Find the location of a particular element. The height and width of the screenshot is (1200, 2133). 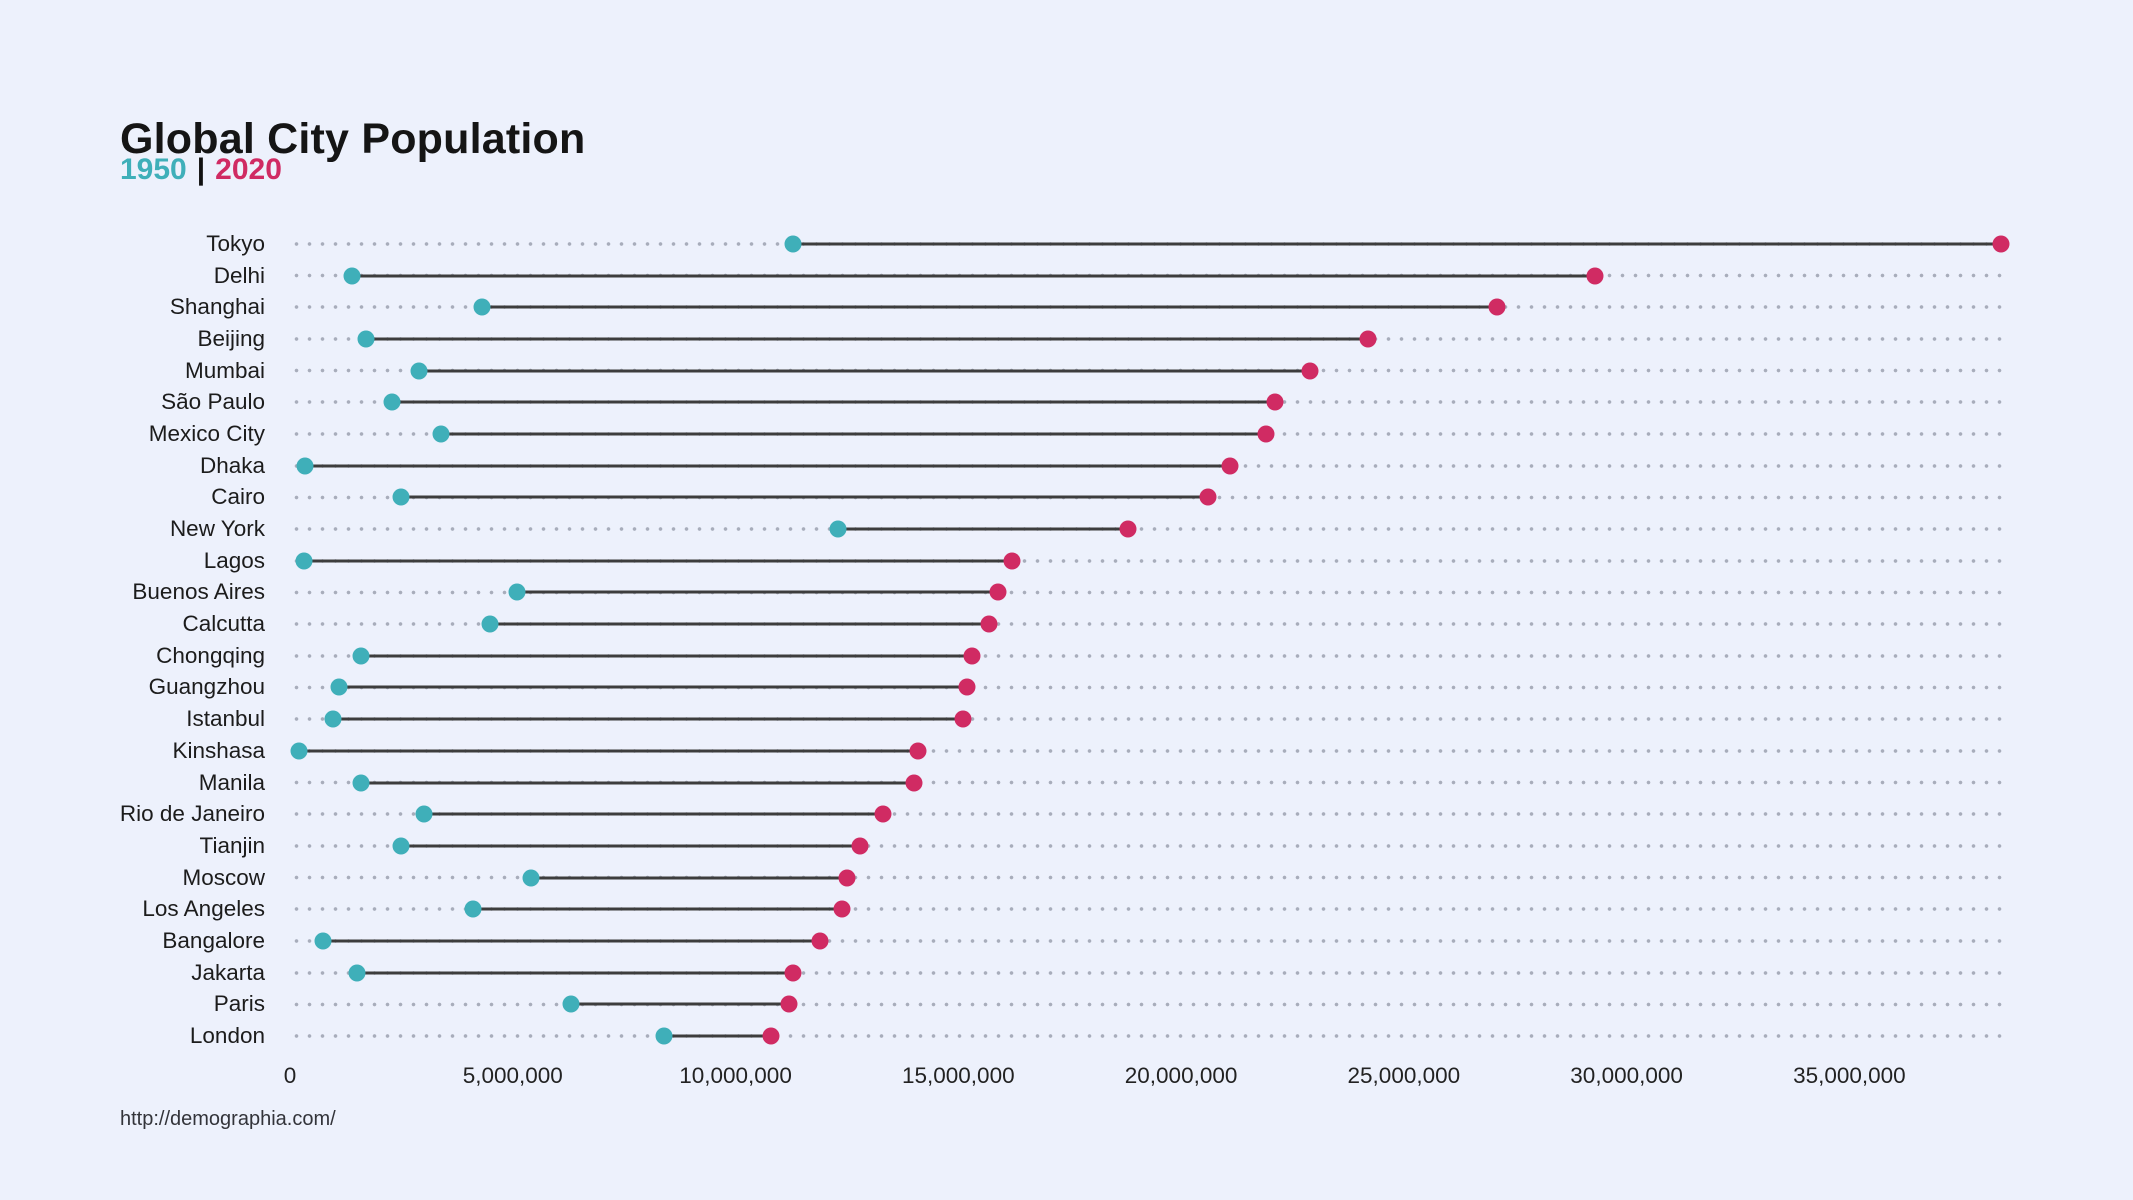

chart-row: Moscow is located at coordinates (1066, 877).